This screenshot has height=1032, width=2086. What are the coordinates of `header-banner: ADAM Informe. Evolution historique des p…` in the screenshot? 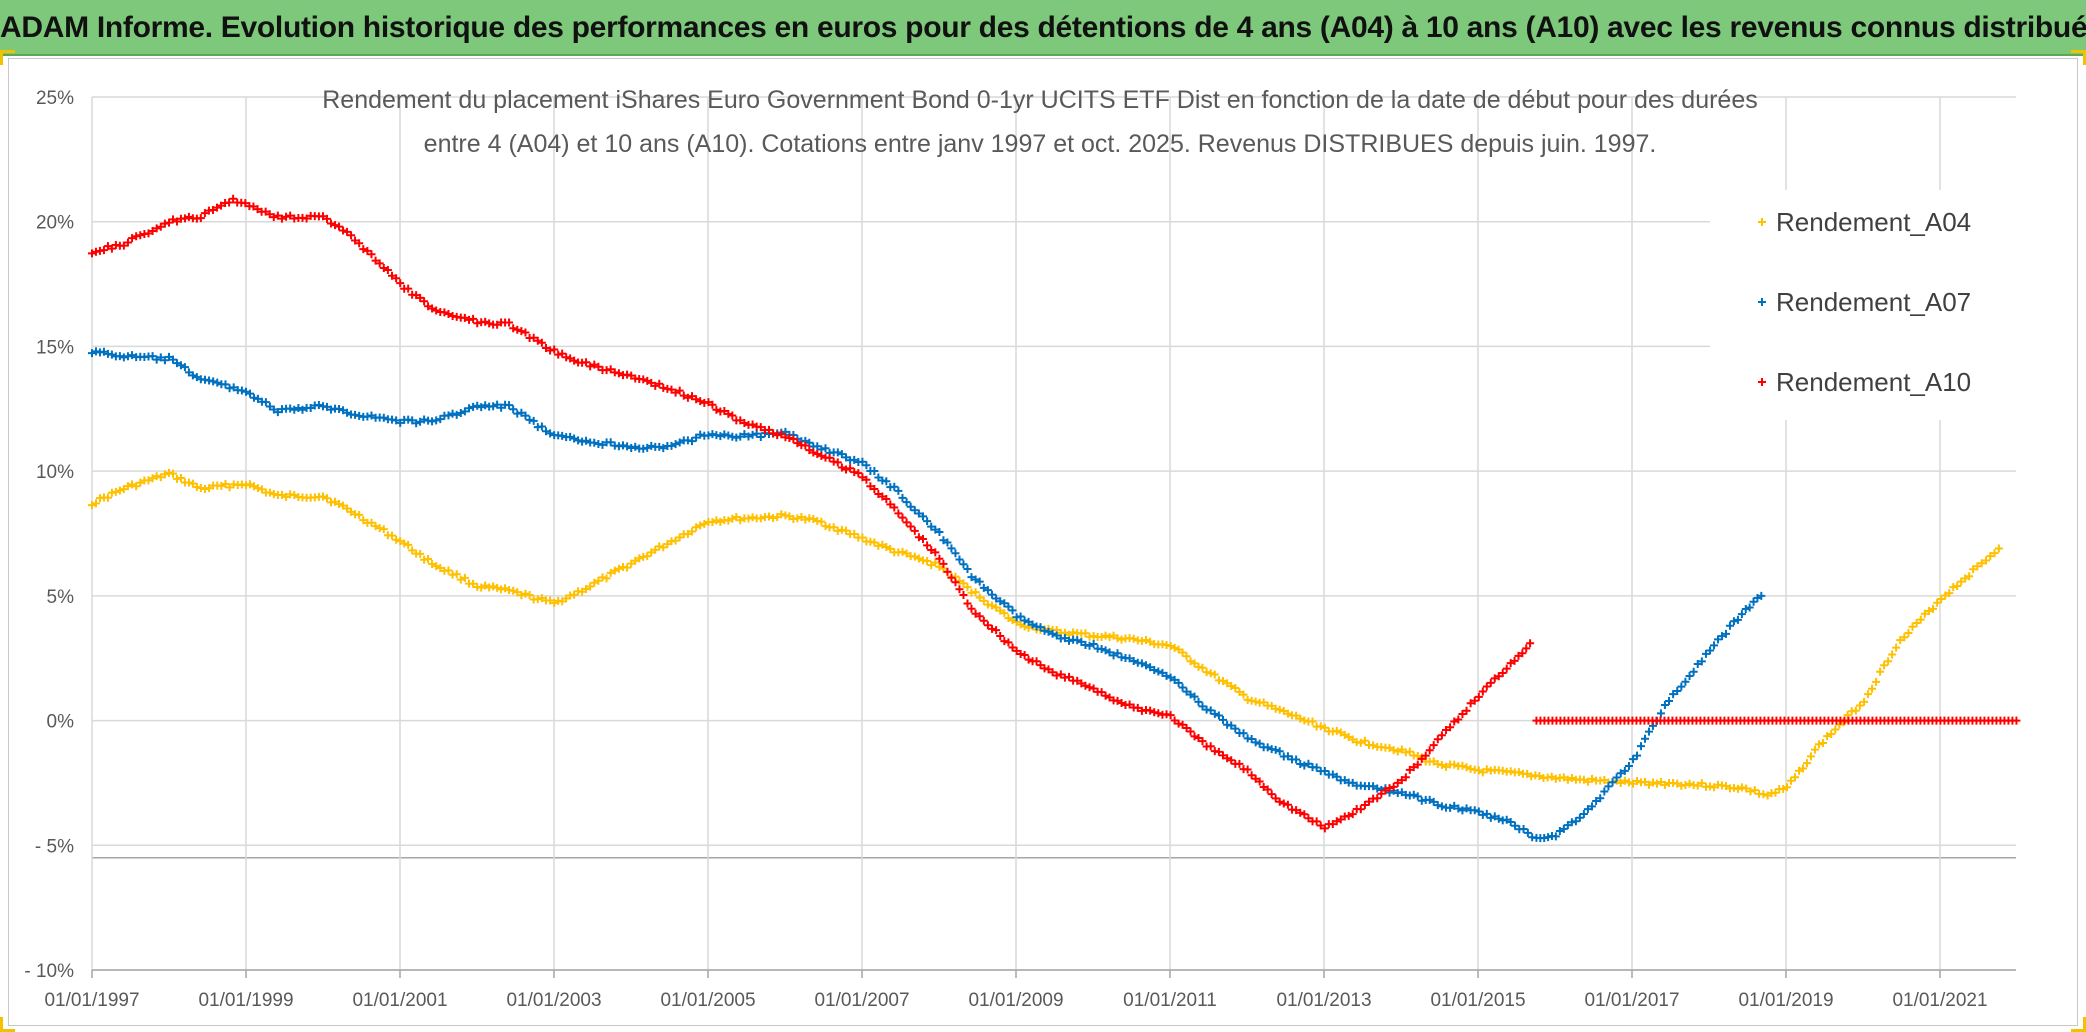 It's located at (1043, 28).